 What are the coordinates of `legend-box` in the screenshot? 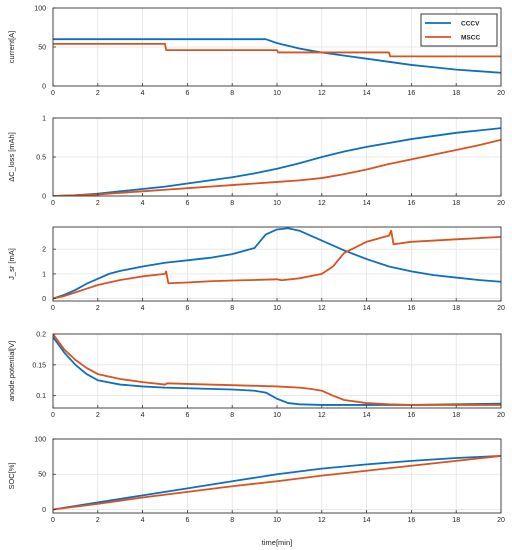 It's located at (459, 30).